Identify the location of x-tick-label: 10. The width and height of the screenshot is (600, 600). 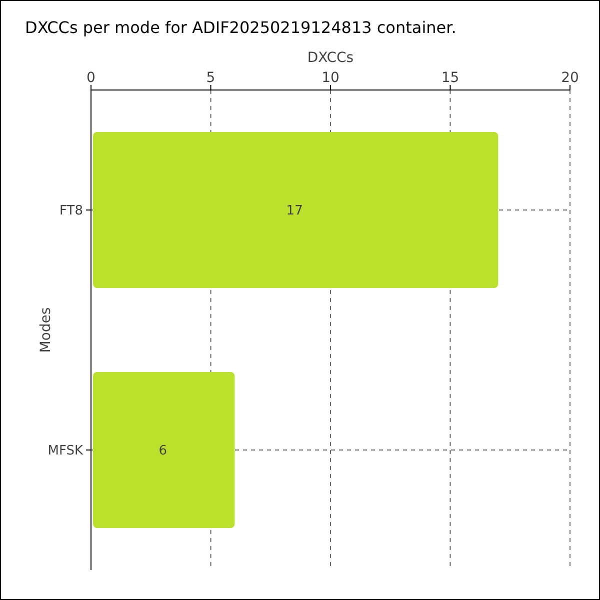
(331, 78).